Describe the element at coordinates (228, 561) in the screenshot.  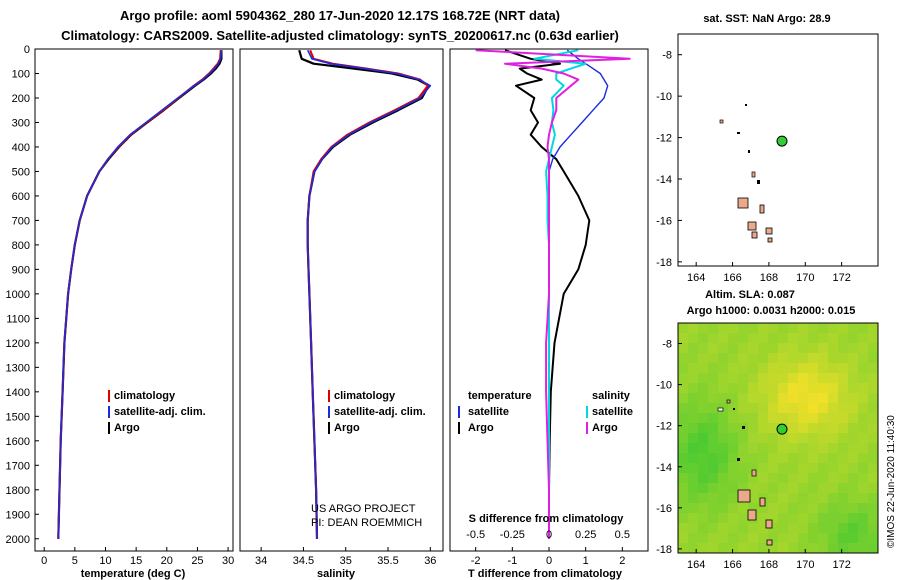
I see `tick-label: 30` at that location.